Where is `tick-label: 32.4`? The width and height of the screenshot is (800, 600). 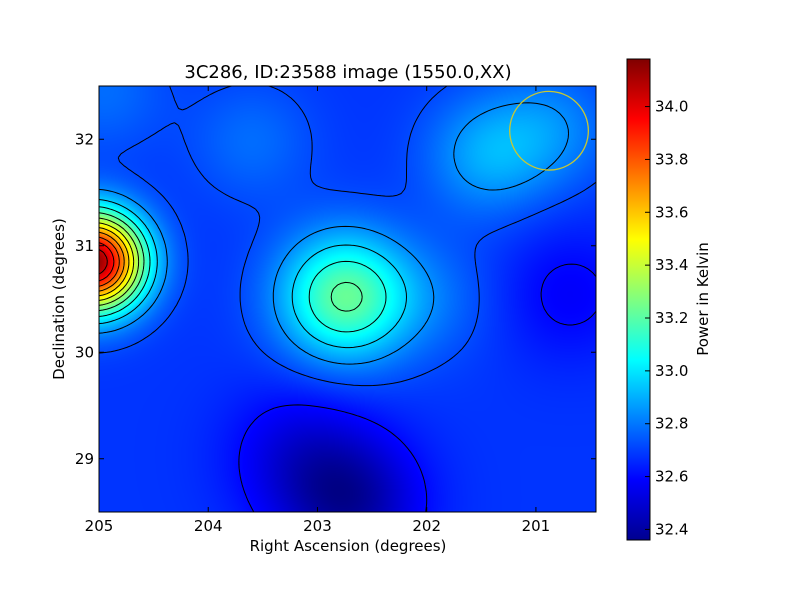
tick-label: 32.4 is located at coordinates (671, 529).